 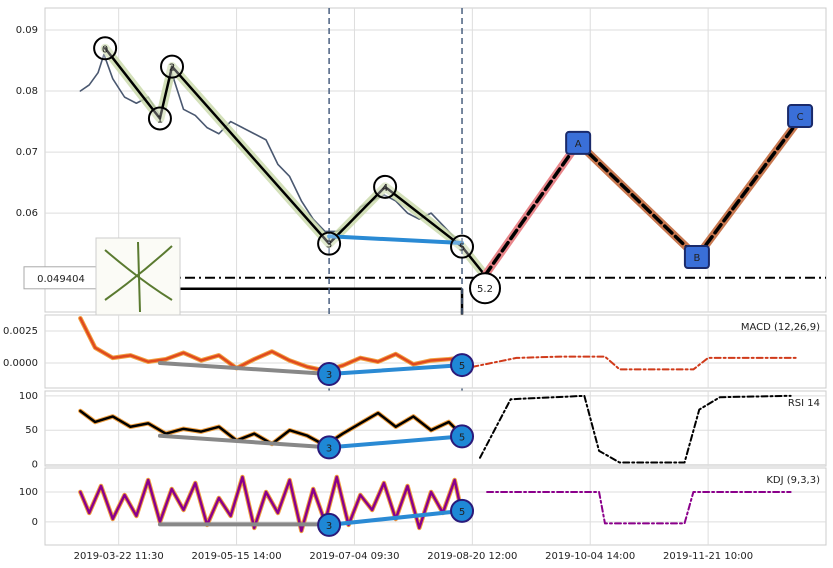 What do you see at coordinates (27, 30) in the screenshot?
I see `y-tick-label: 0.09` at bounding box center [27, 30].